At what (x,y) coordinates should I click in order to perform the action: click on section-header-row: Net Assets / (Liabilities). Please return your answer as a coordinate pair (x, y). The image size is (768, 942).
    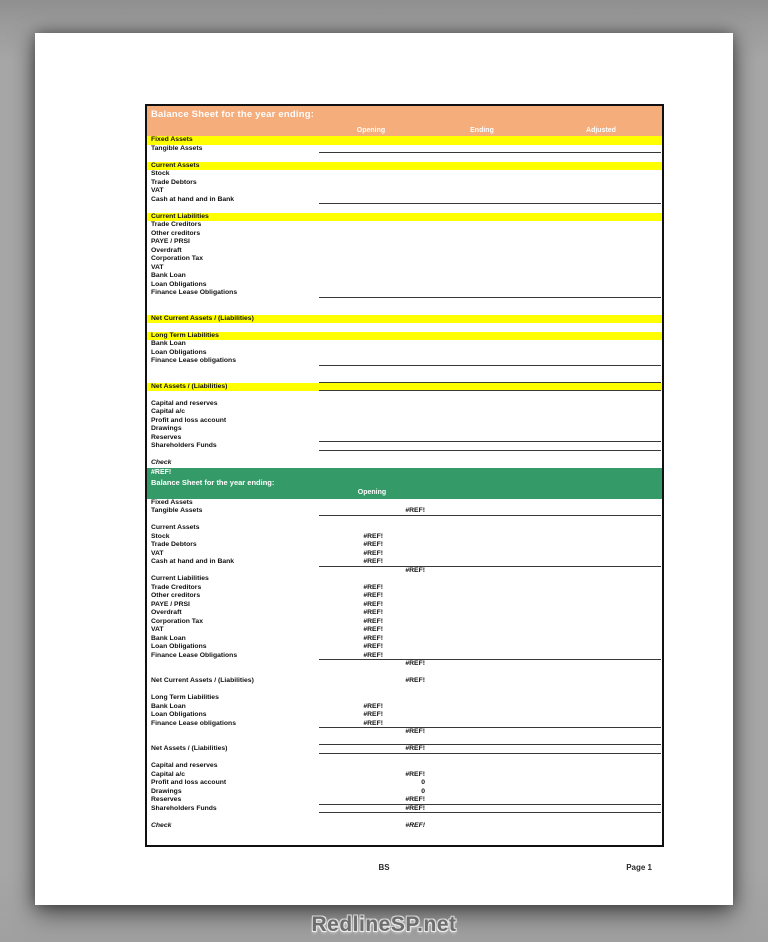
    Looking at the image, I should click on (404, 386).